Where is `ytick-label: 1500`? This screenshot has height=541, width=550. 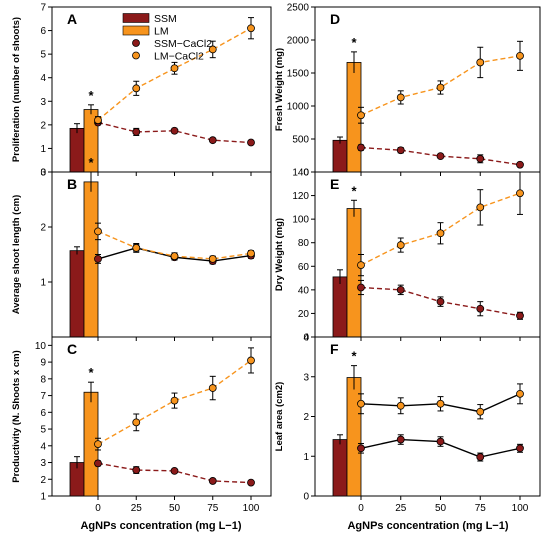 ytick-label: 1500 is located at coordinates (298, 74).